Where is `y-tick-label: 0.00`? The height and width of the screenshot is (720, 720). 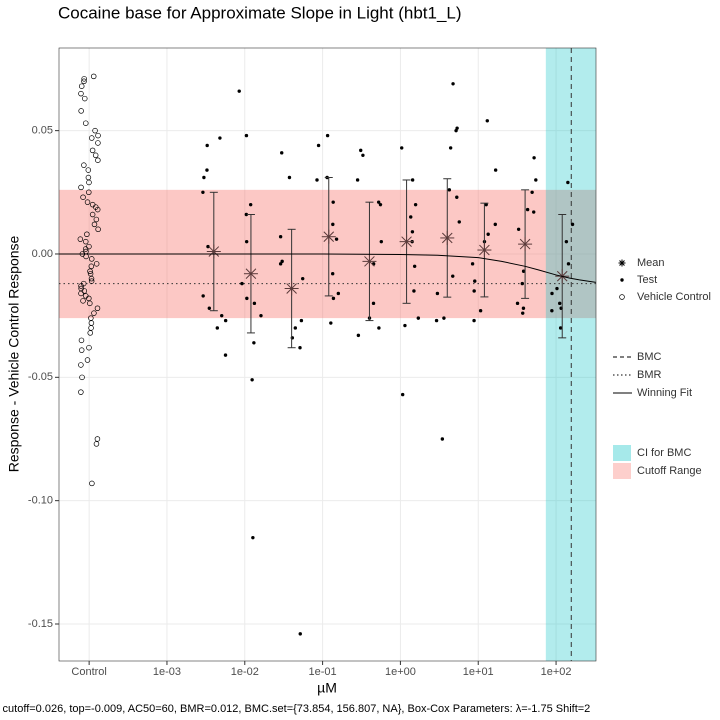
y-tick-label: 0.00 is located at coordinates (42, 254).